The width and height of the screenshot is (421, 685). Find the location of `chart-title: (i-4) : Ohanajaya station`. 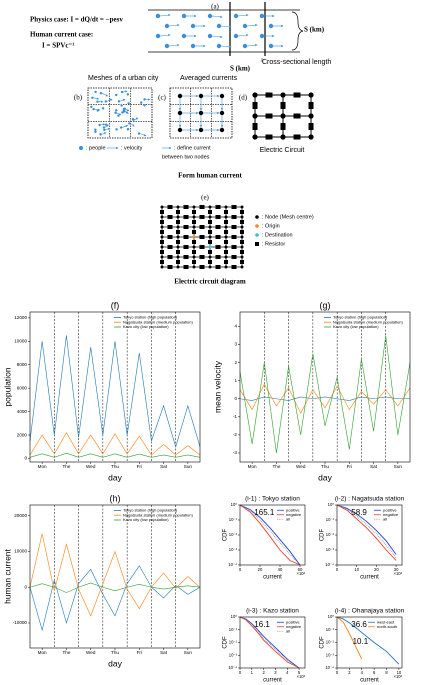

chart-title: (i-4) : Ohanajaya station is located at coordinates (370, 611).